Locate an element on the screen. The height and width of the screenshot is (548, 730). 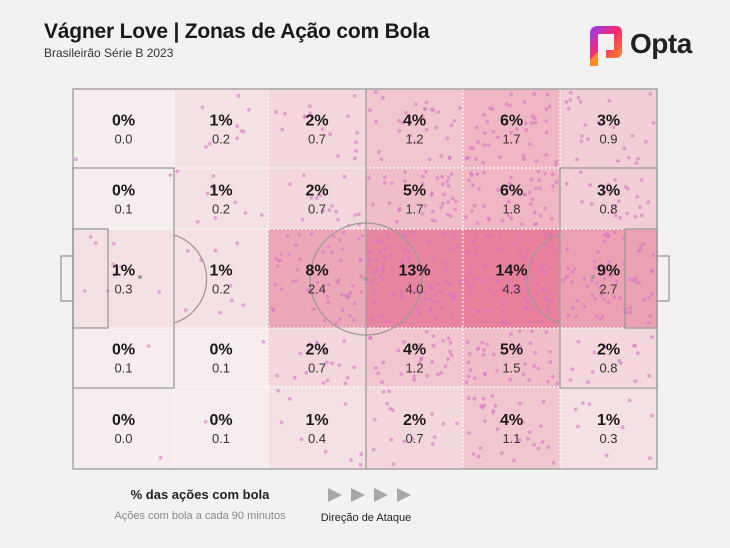
legend-percent-label: % das ações com bola is located at coordinates (200, 494).